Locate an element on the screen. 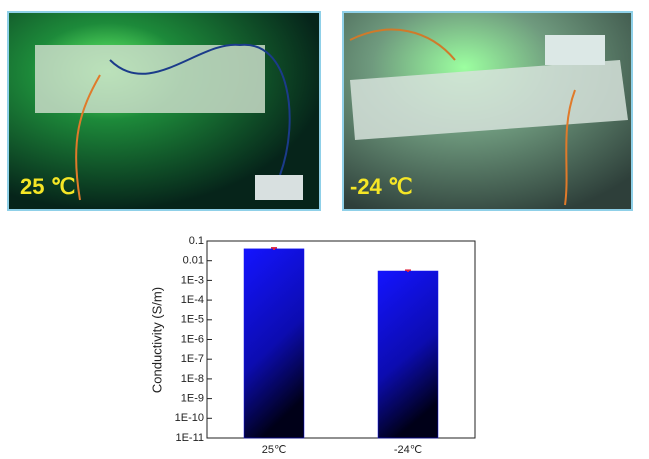 This screenshot has height=459, width=649. y-tick-label: 1E-5 is located at coordinates (192, 320).